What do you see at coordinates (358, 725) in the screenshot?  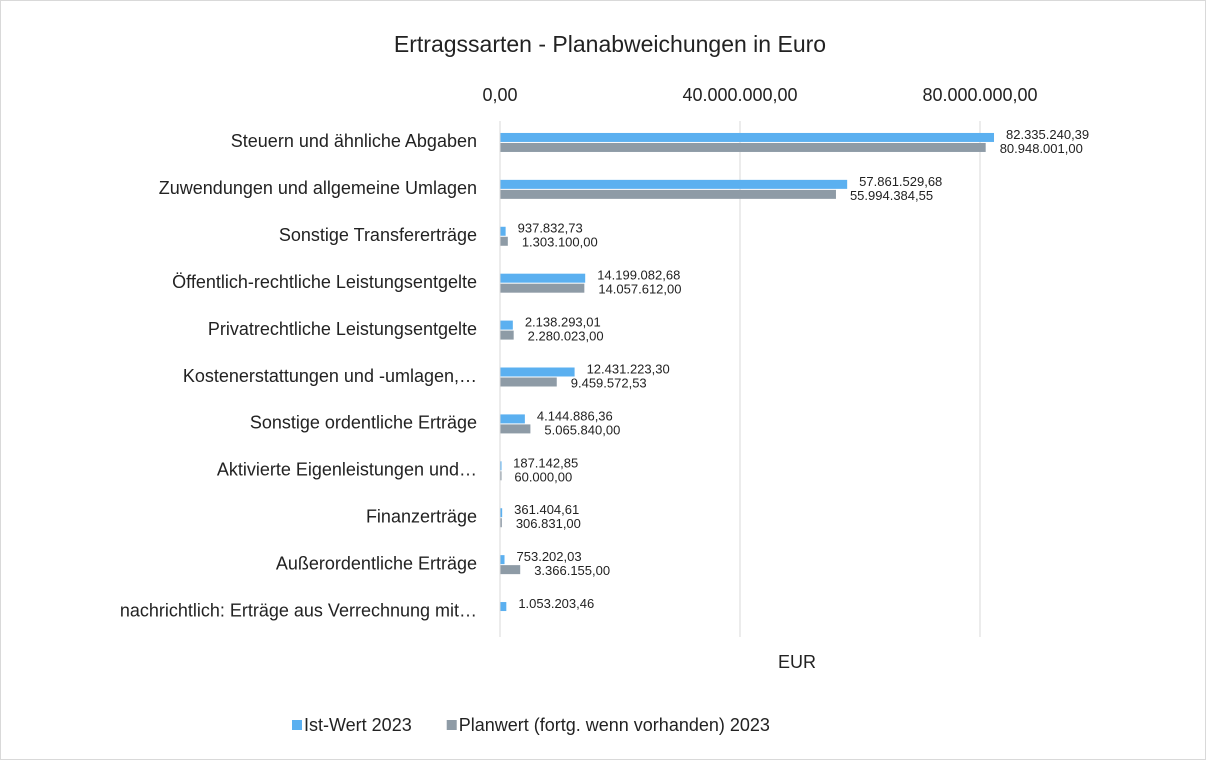 I see `legend-label: Ist-Wert 2023` at bounding box center [358, 725].